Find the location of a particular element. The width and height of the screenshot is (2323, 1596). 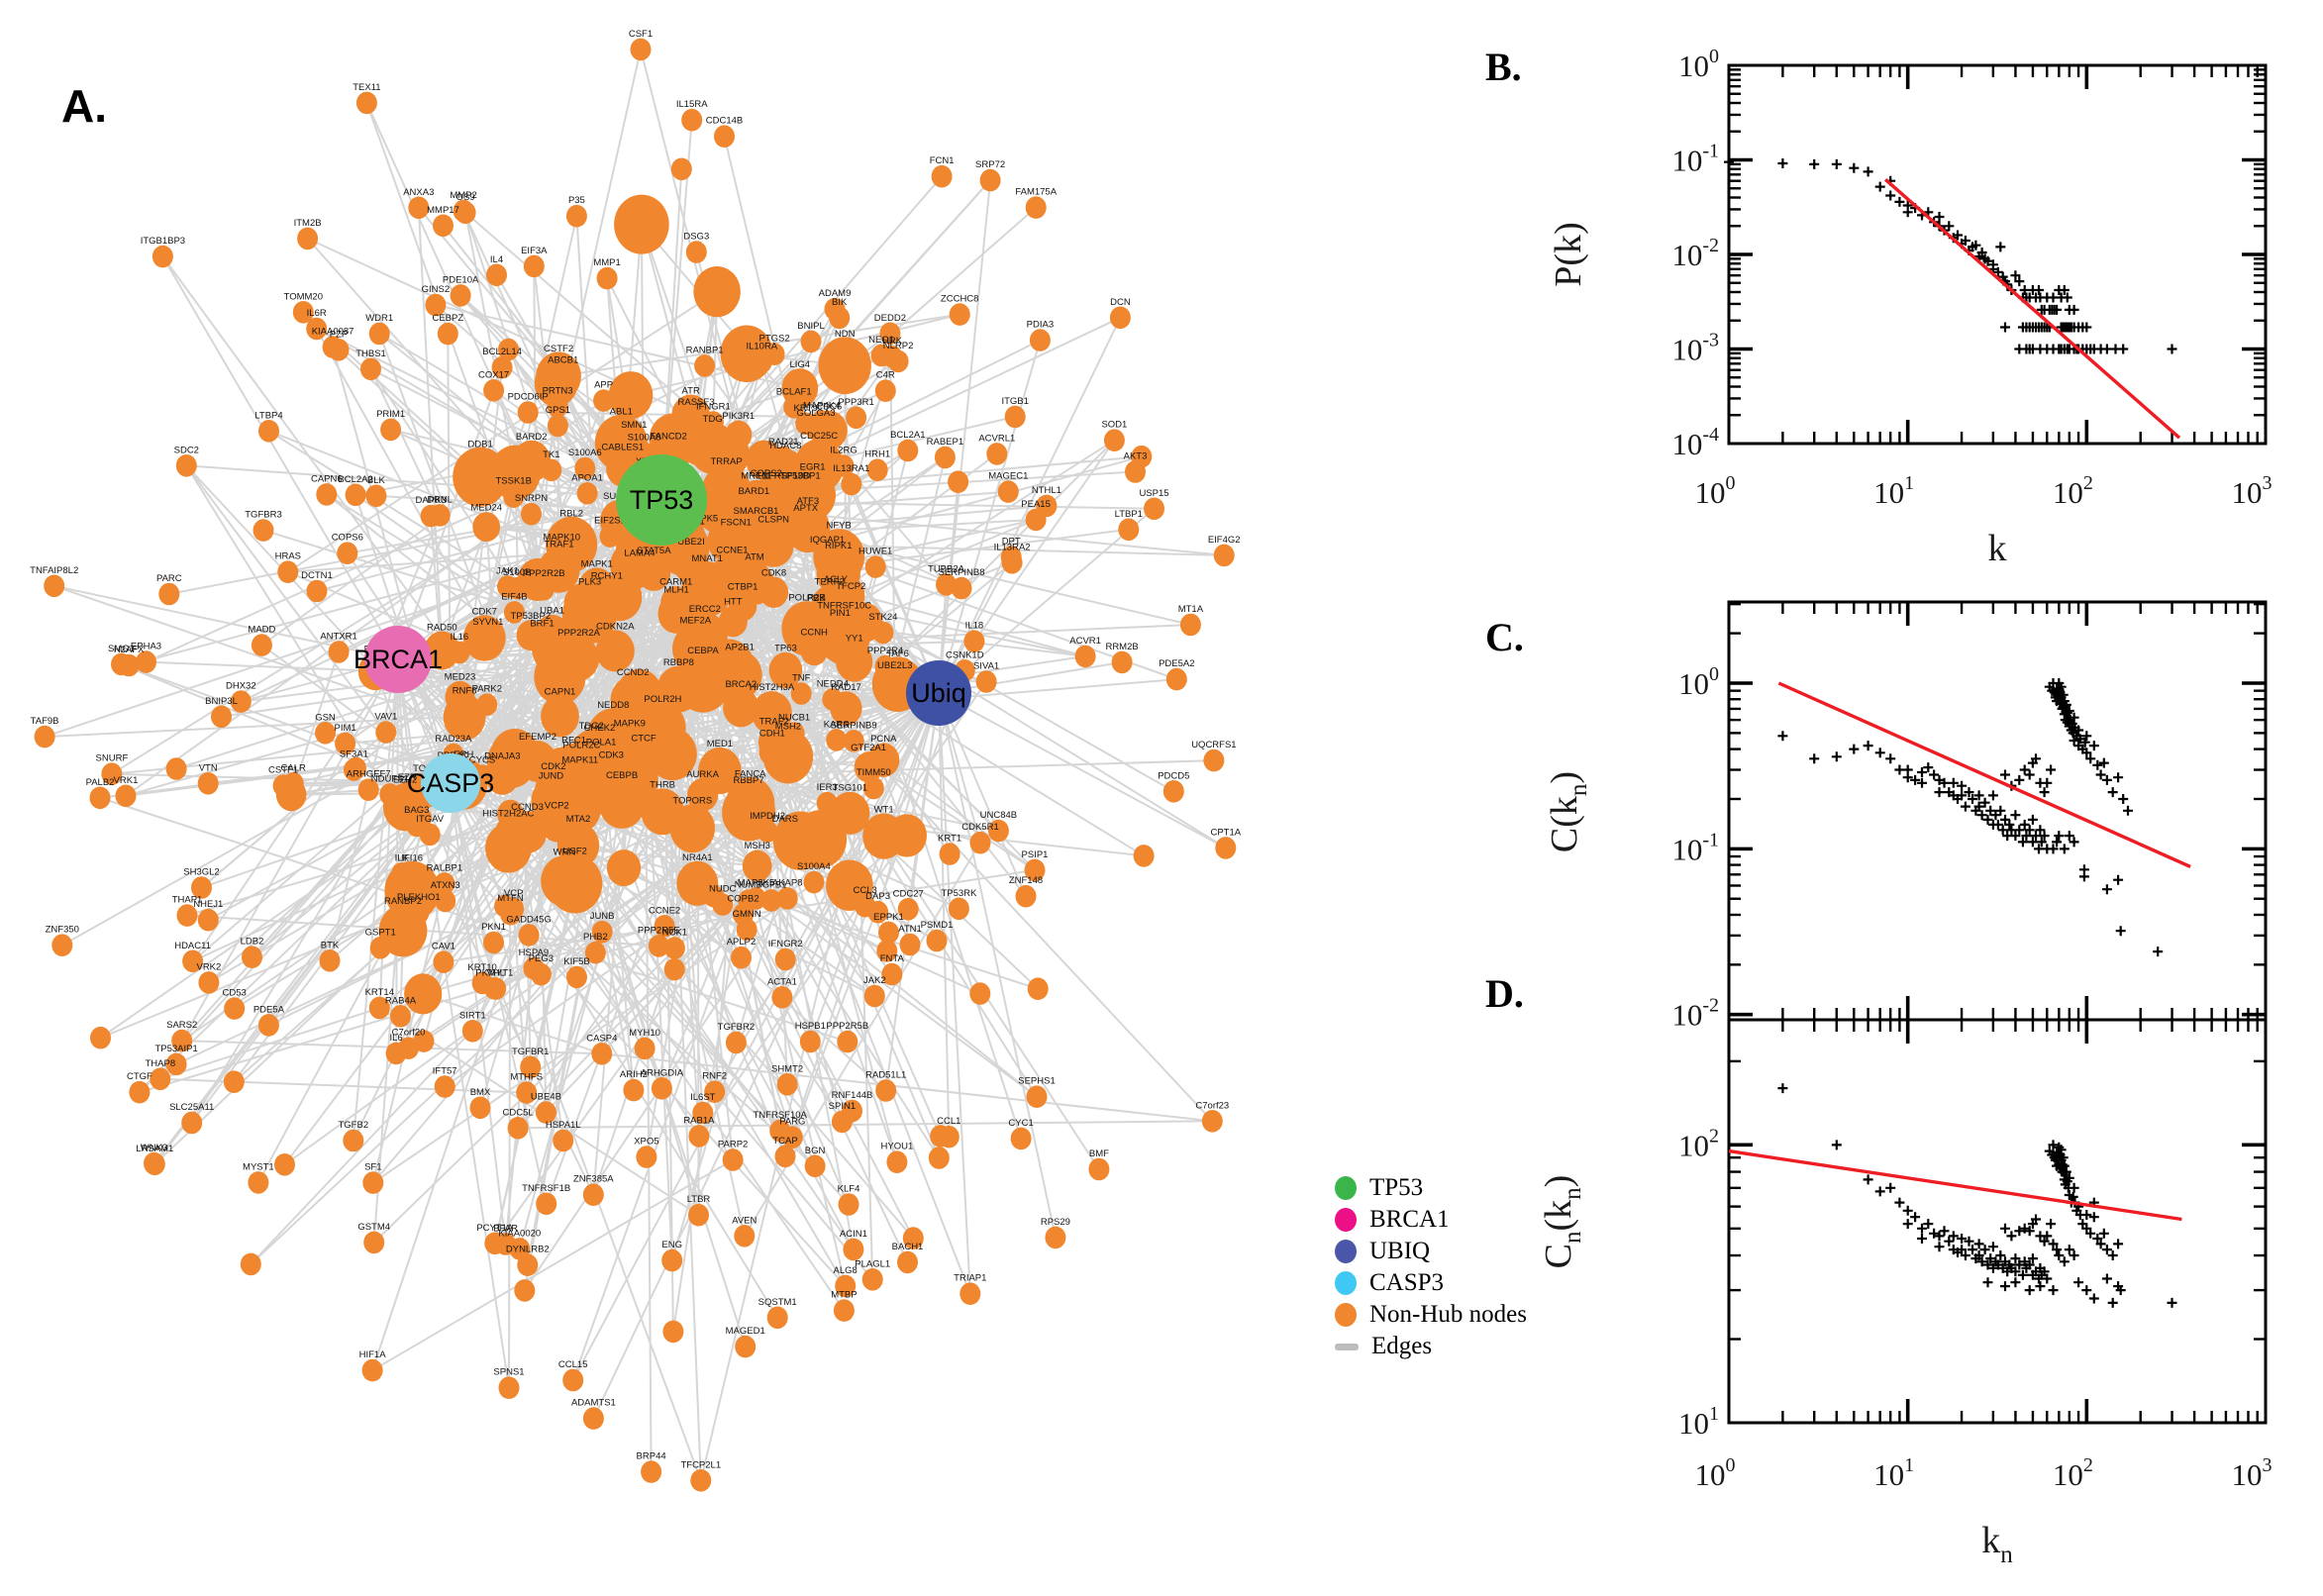

node-label: MRE11 is located at coordinates (756, 475).